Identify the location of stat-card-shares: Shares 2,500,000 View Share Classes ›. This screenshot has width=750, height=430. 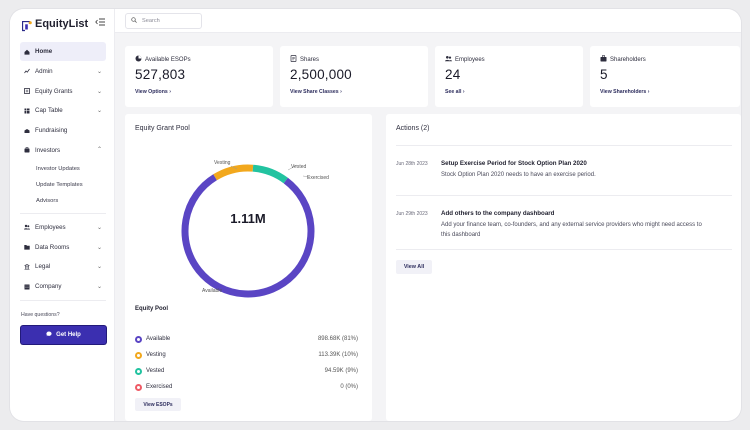
(354, 76).